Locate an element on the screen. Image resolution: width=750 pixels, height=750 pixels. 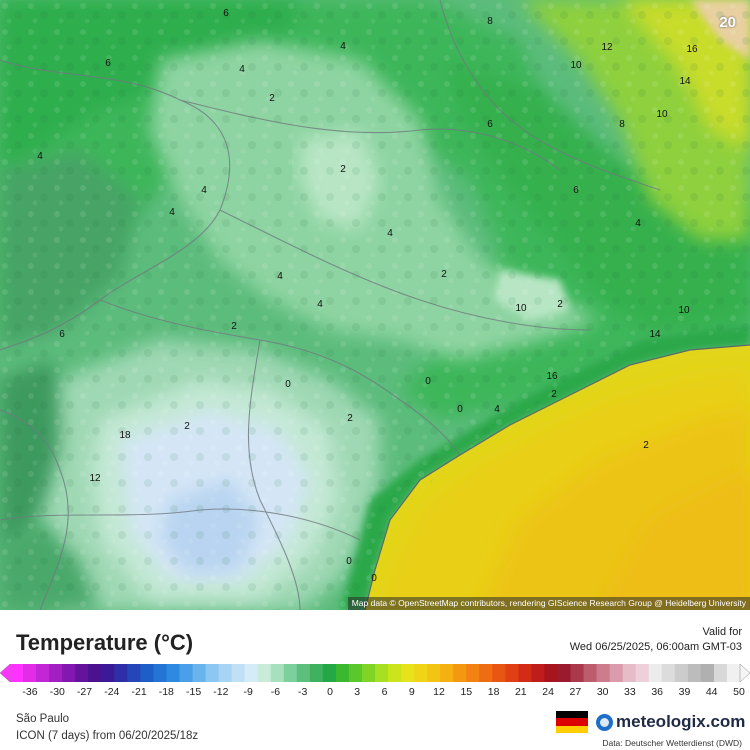
contour-label: 14 is located at coordinates (685, 81).